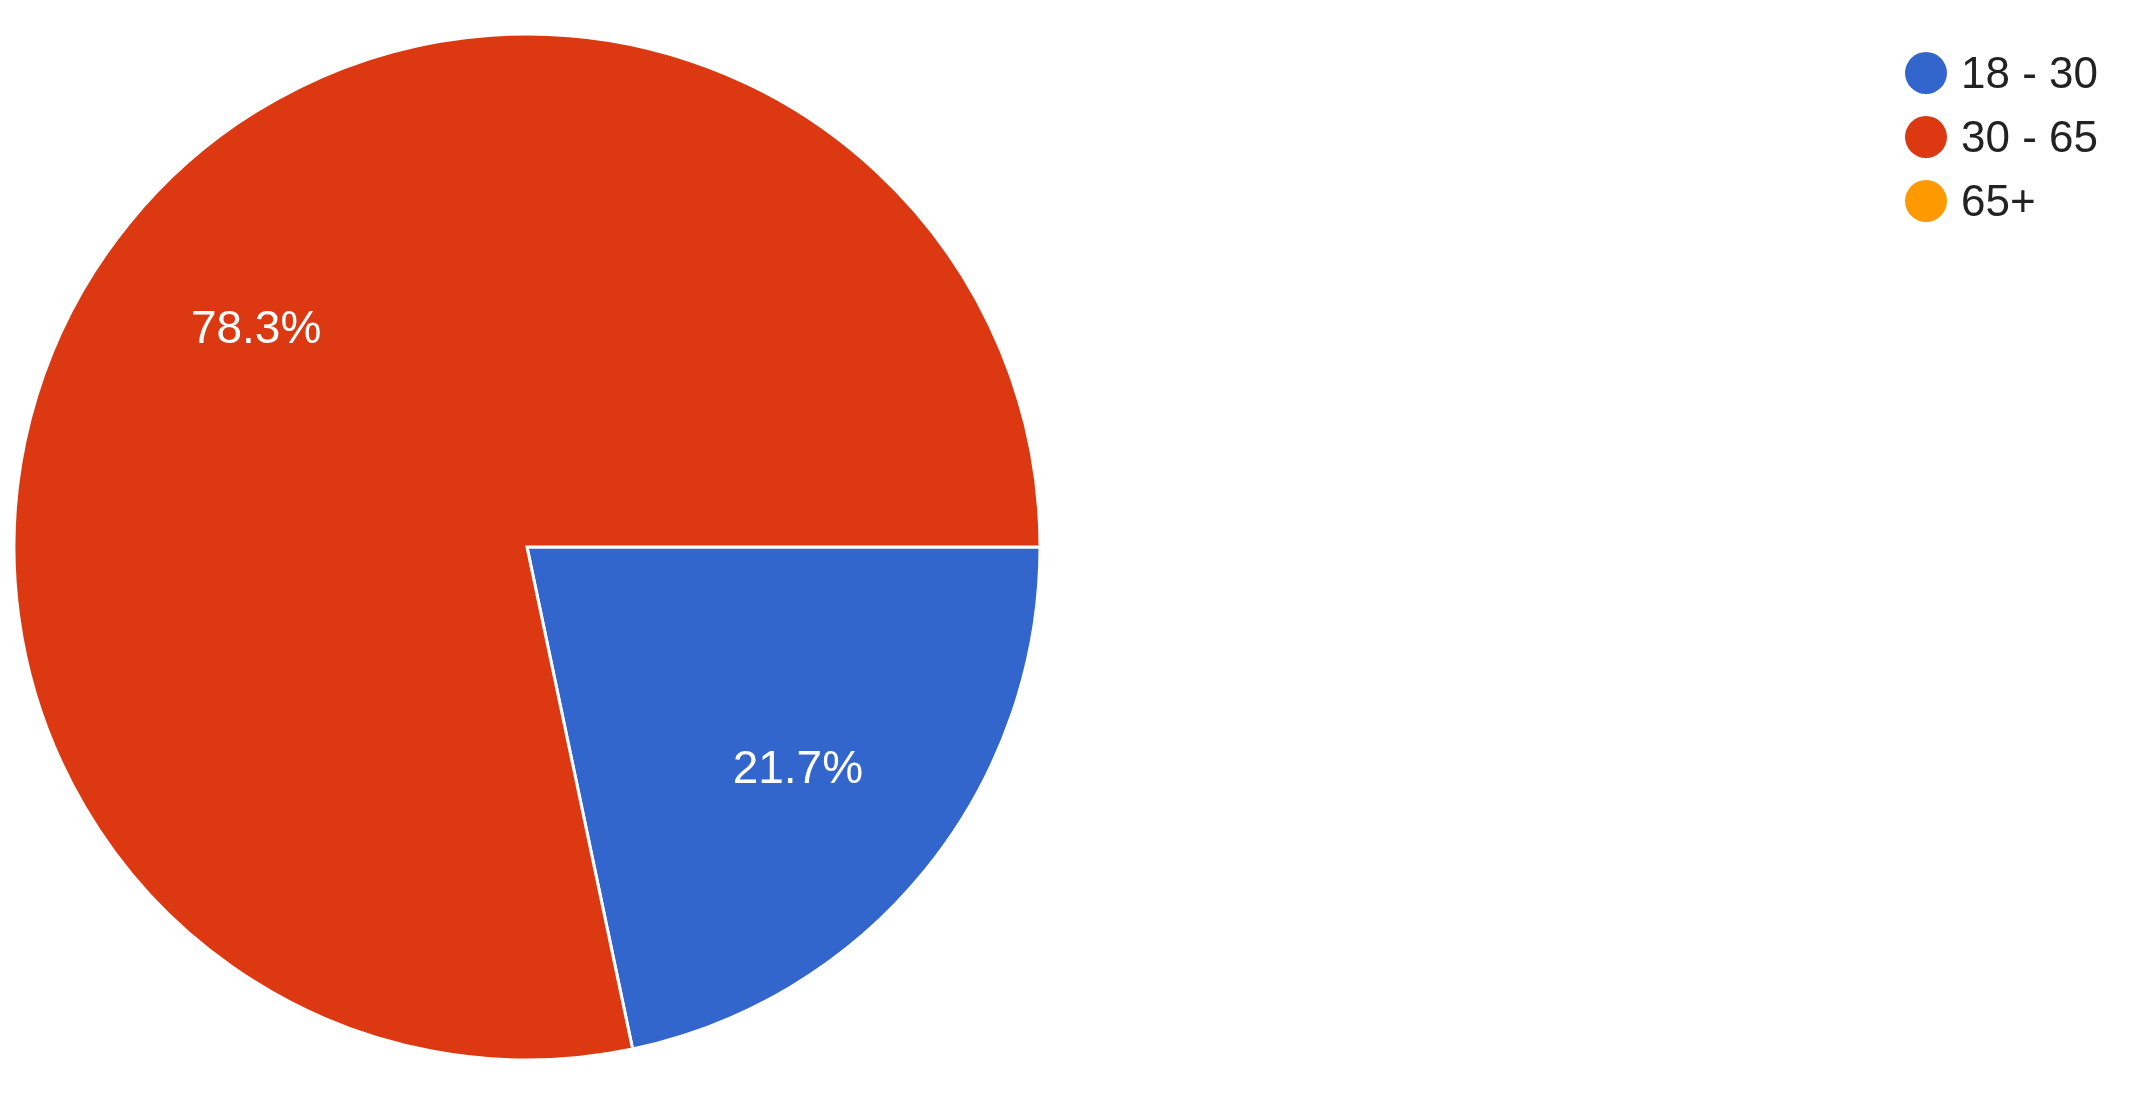  Describe the element at coordinates (2029, 137) in the screenshot. I see `legend-label: 30 - 65` at that location.